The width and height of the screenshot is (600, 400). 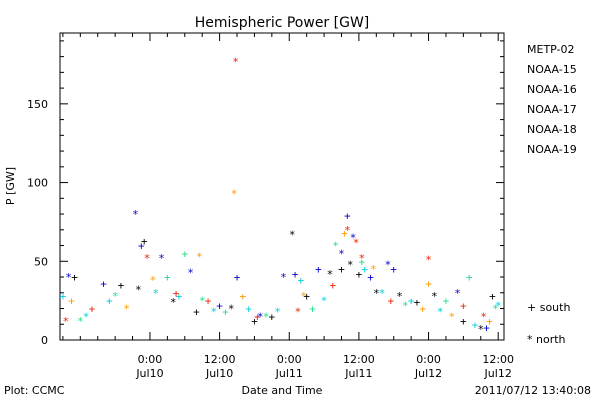 What do you see at coordinates (552, 129) in the screenshot?
I see `legend-entry: NOAA-18` at bounding box center [552, 129].